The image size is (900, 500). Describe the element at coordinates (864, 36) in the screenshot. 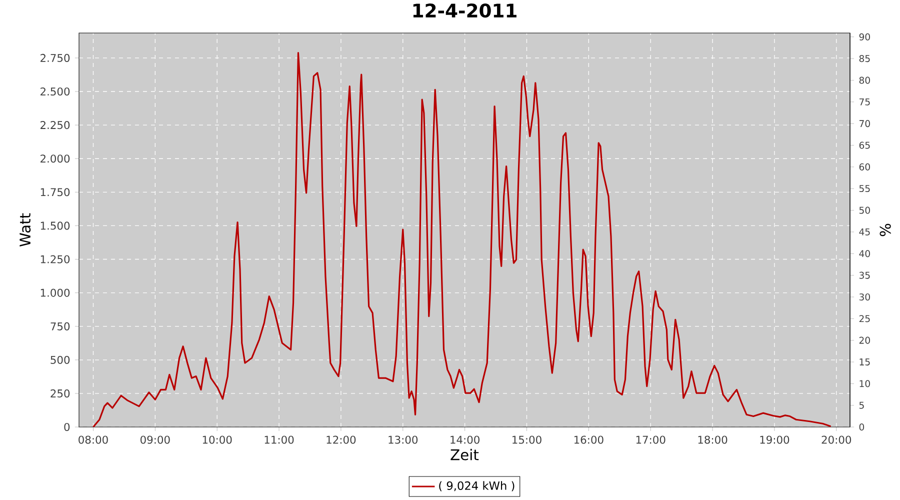

I see `y2-tick-label: 90` at that location.